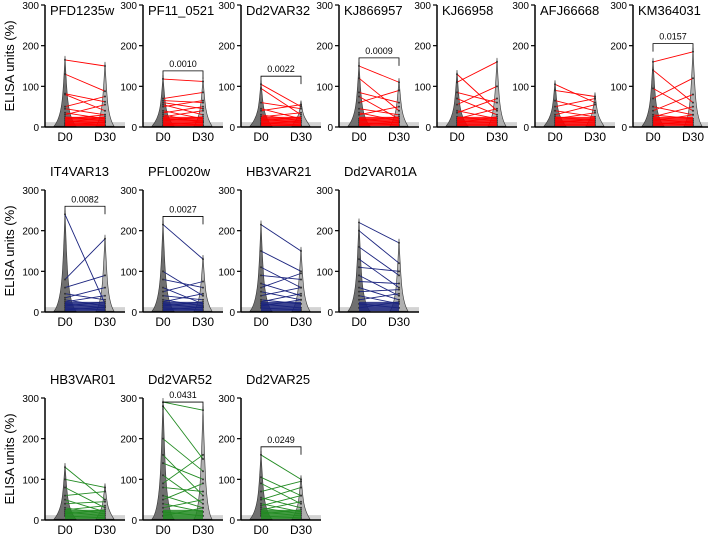 This screenshot has width=708, height=538. What do you see at coordinates (183, 209) in the screenshot?
I see `p-value-label: 0.0027` at bounding box center [183, 209].